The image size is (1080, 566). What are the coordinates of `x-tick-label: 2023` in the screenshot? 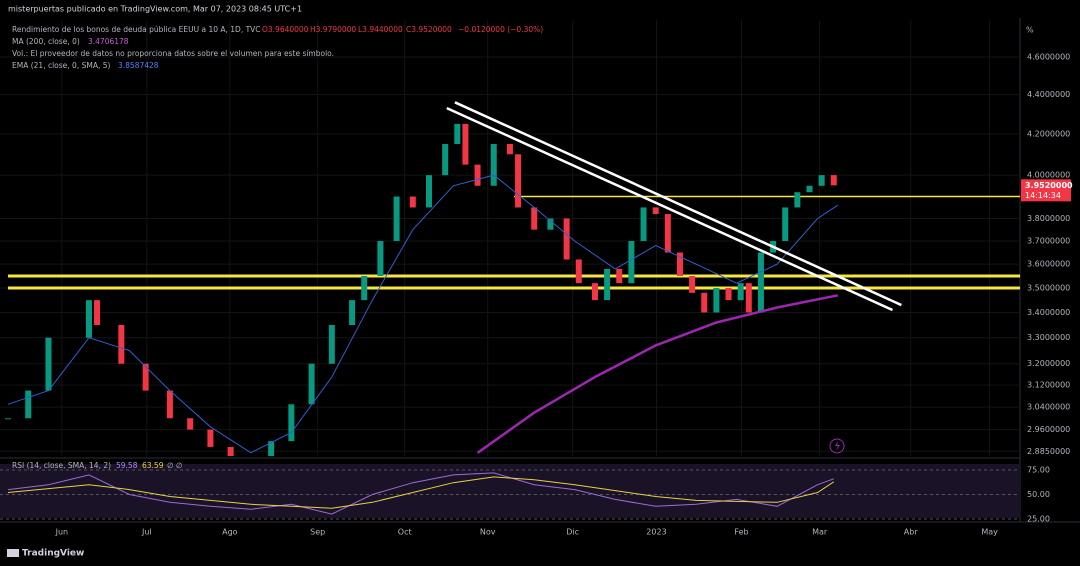 It's located at (656, 532).